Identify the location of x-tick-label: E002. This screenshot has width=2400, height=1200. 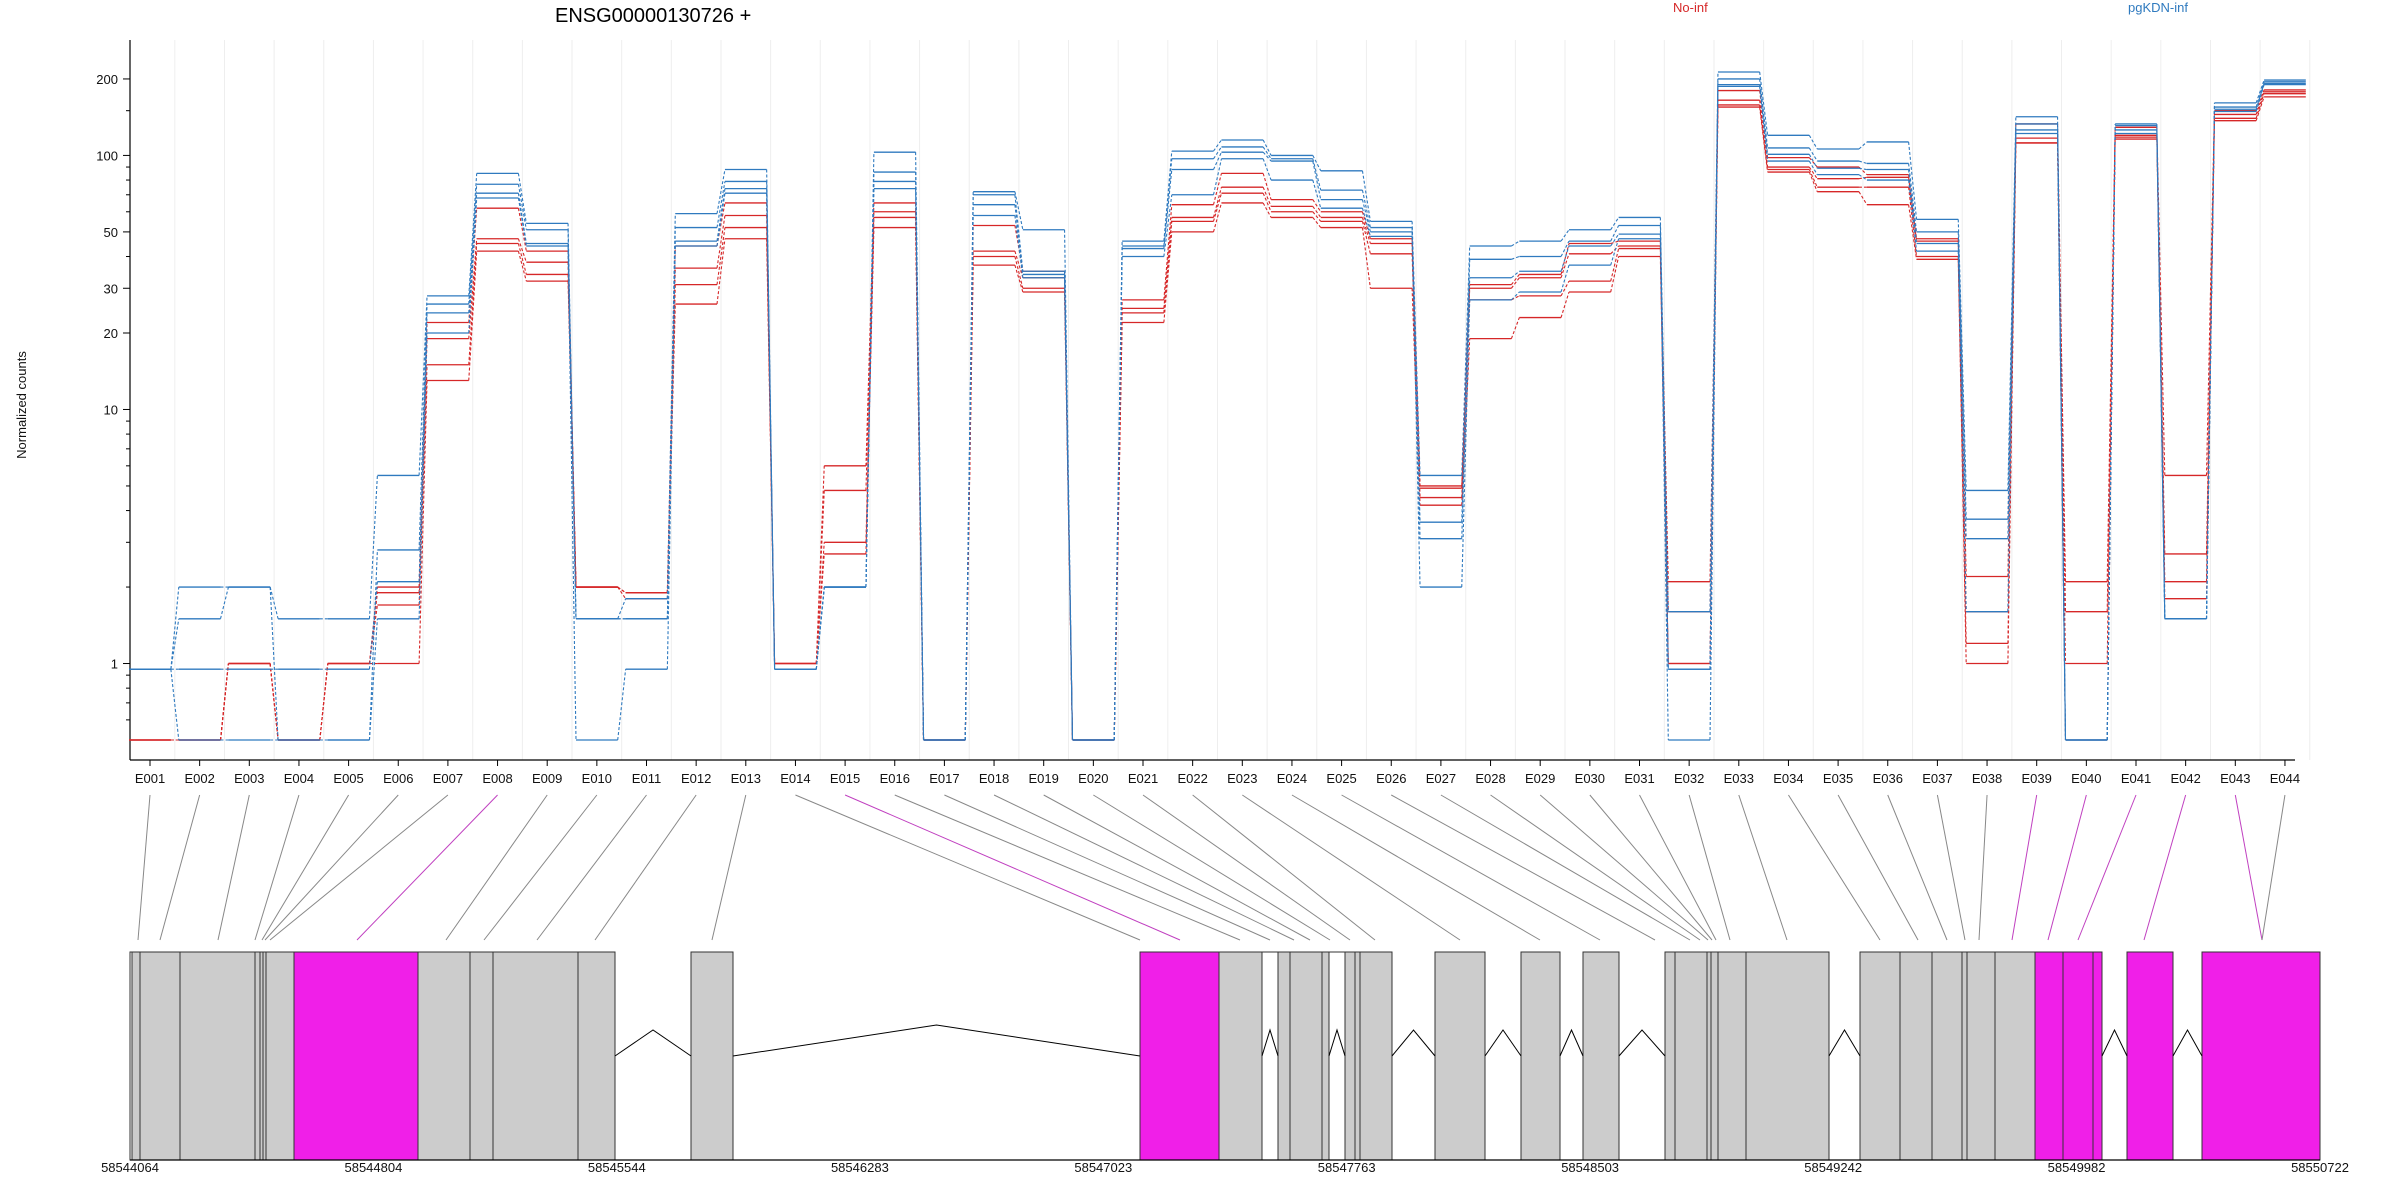
(199, 778).